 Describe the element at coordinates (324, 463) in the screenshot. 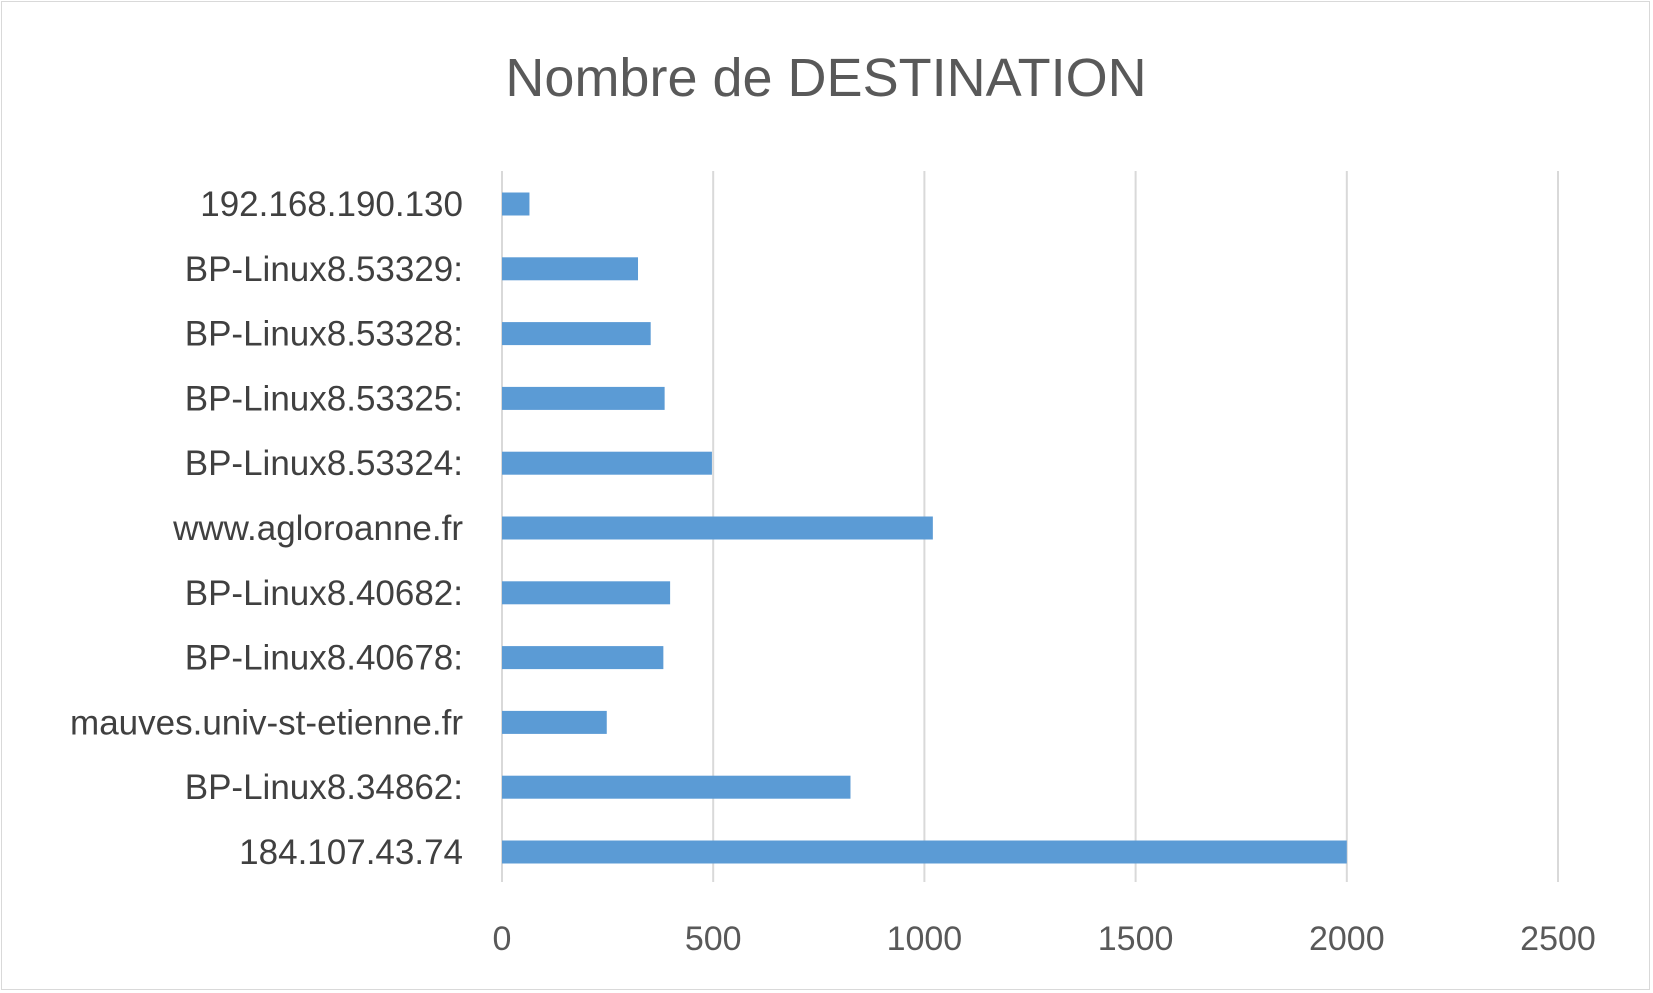

I see `category-label: BP-Linux8.53324:` at that location.